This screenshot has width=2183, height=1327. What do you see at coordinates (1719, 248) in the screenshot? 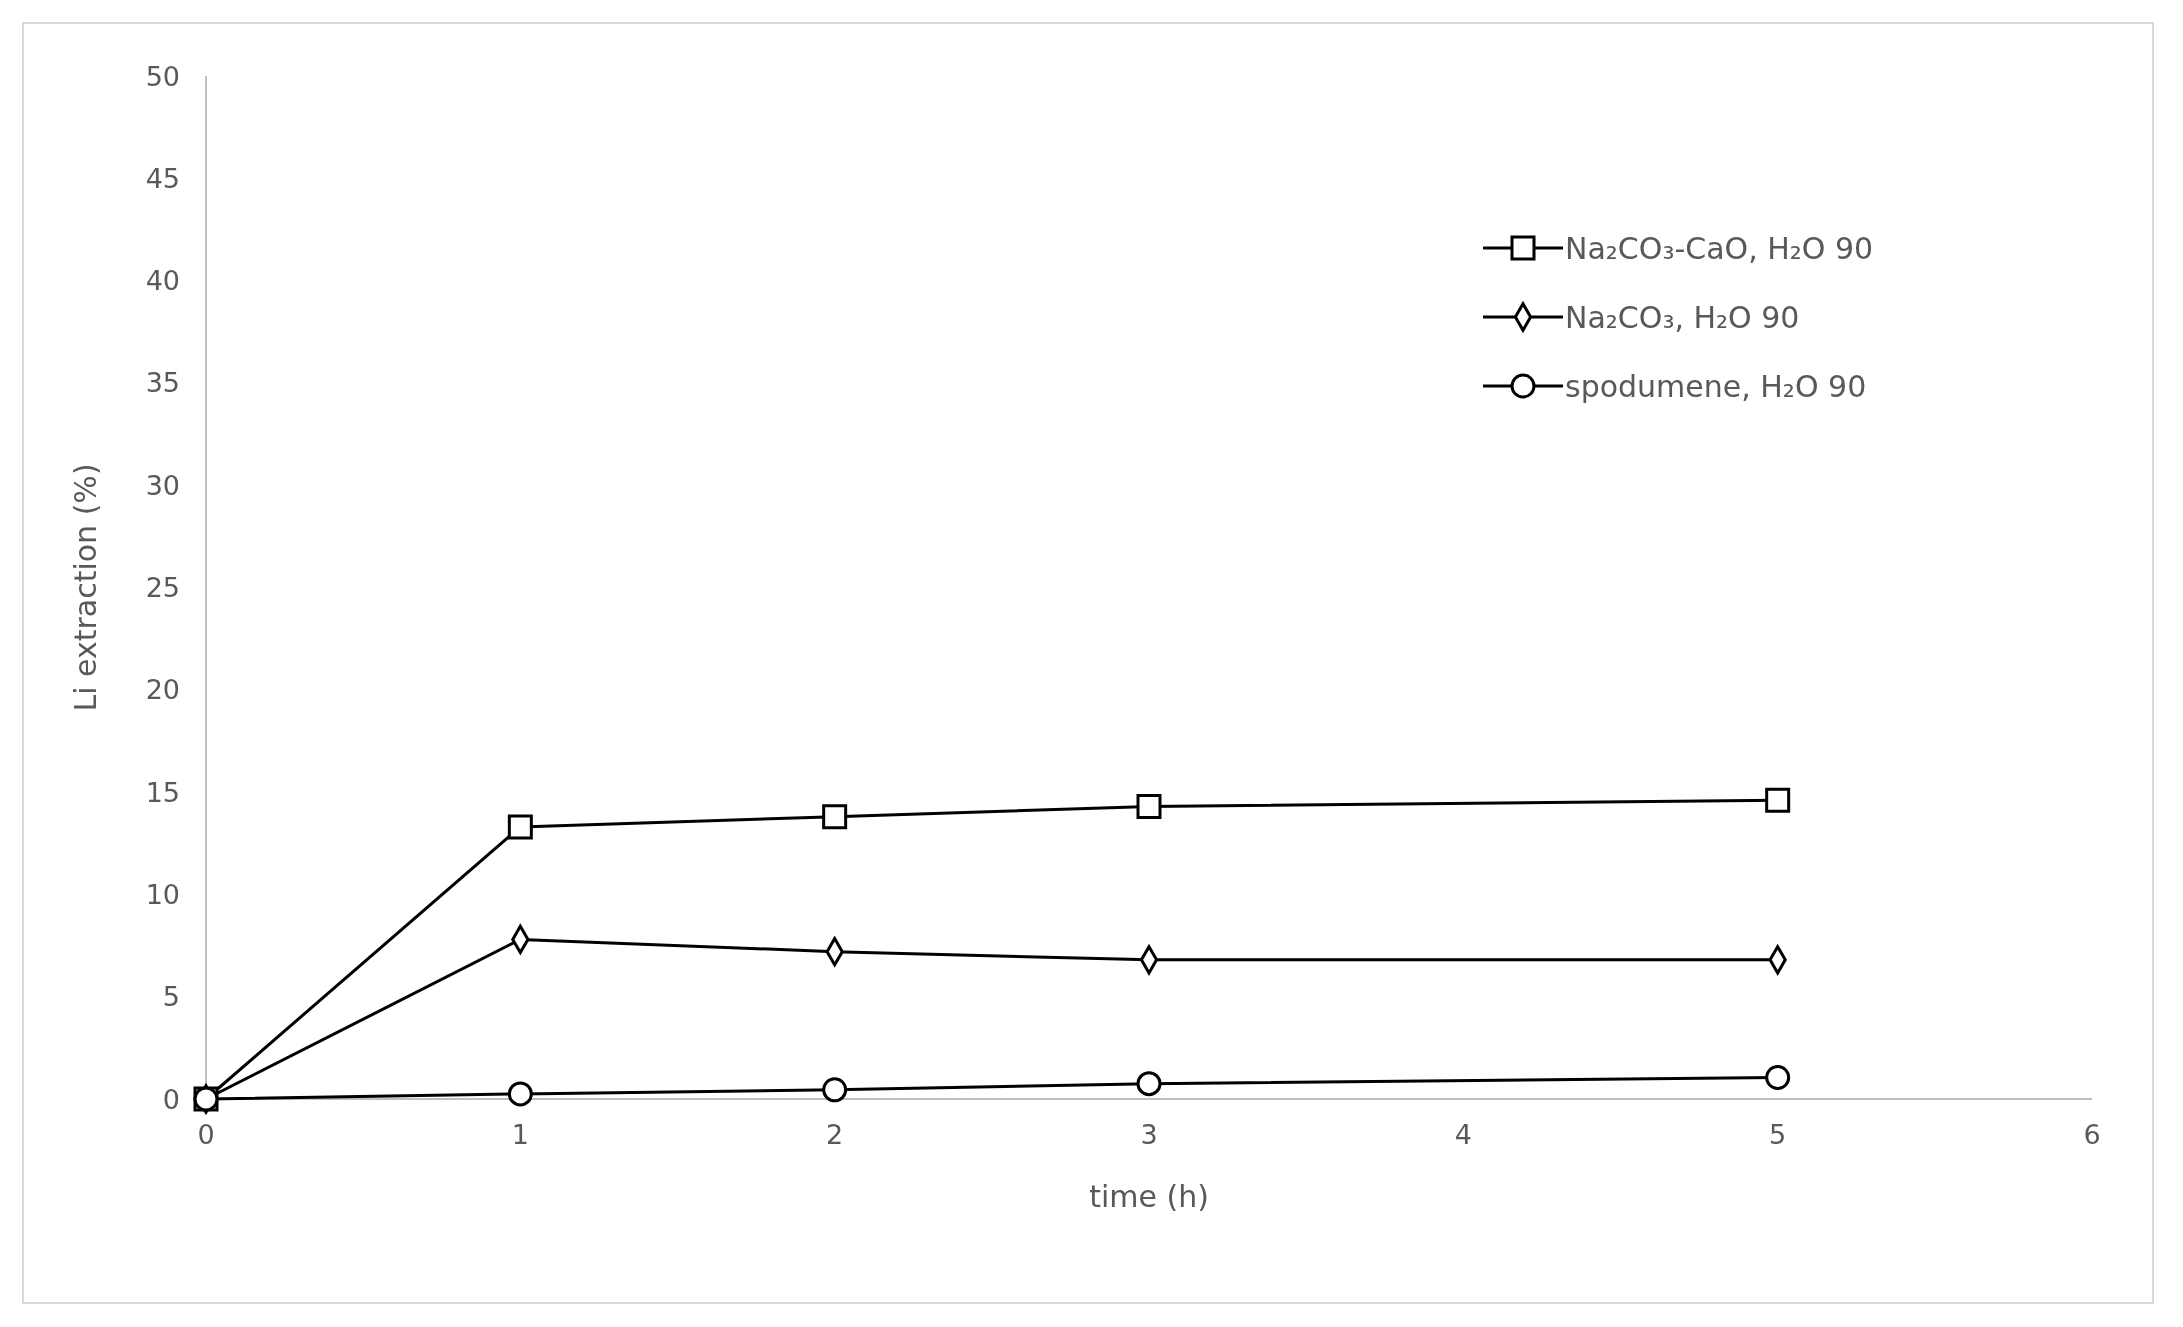
I see `legend-label: Na₂CO₃-CaO, H₂O 90` at bounding box center [1719, 248].